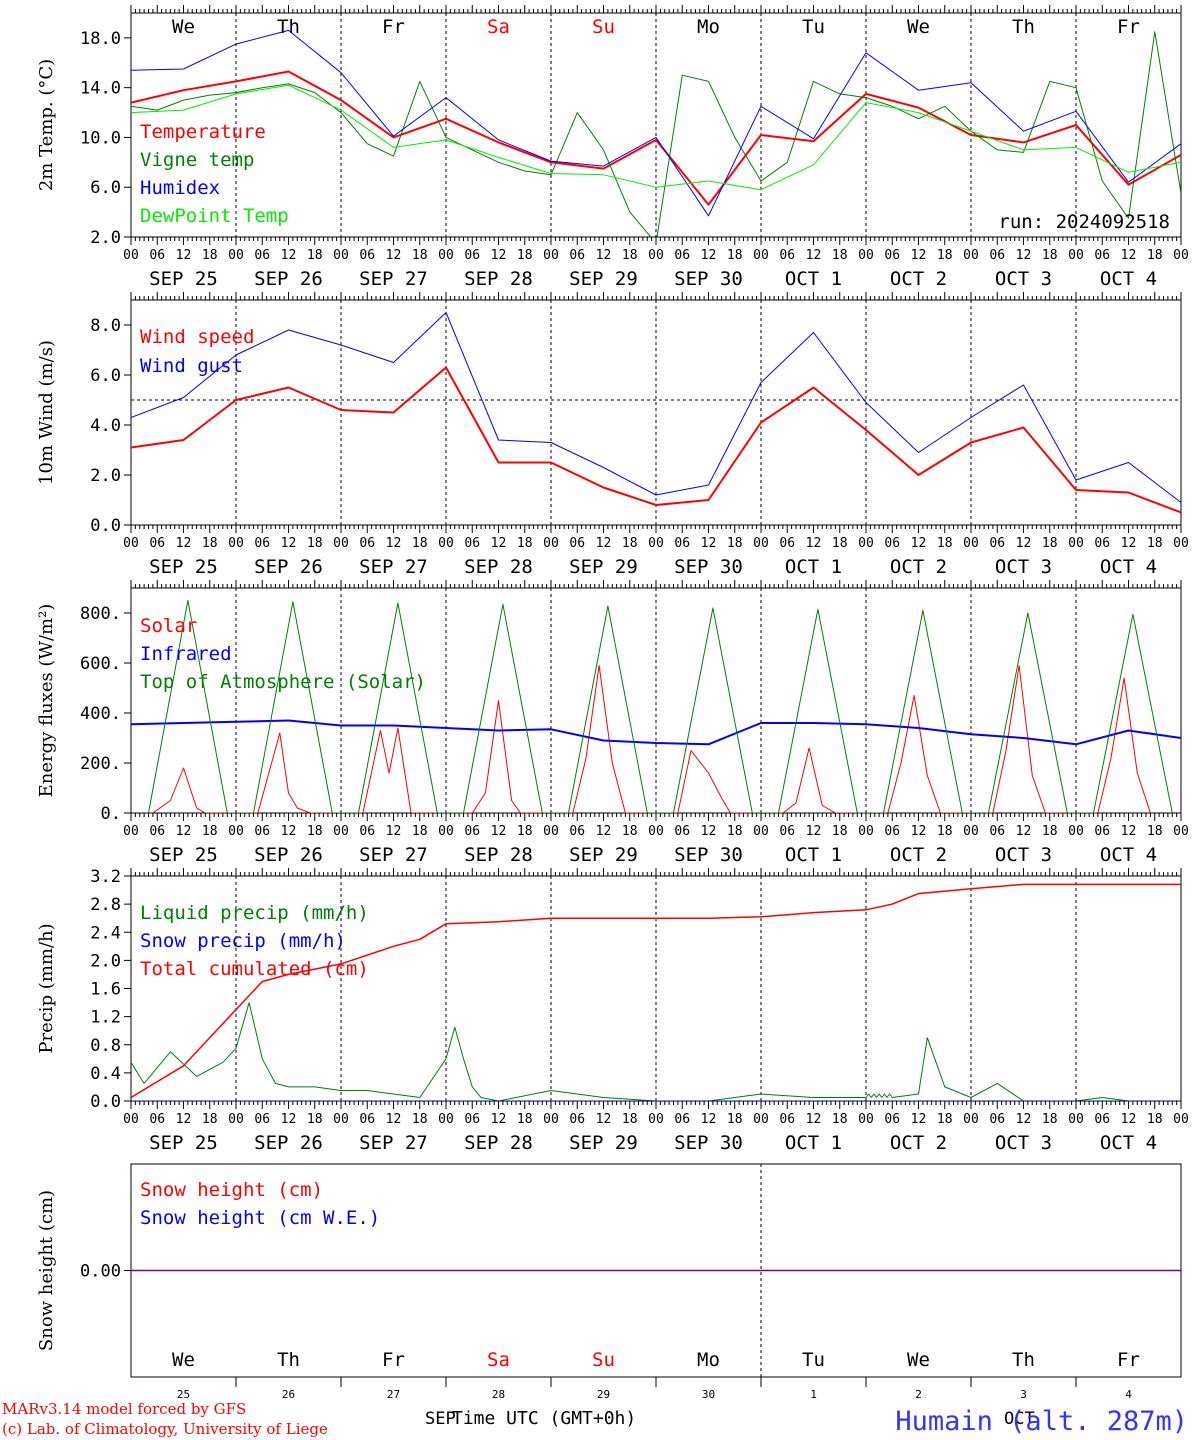 The image size is (1194, 1440). I want to click on y-tick-label: 2.0, so click(105, 476).